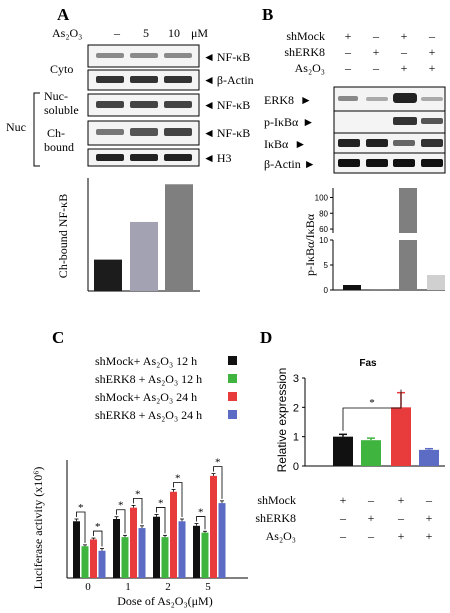 Image resolution: width=450 pixels, height=613 pixels. Describe the element at coordinates (117, 33) in the screenshot. I see `panel-a-dose-0: –` at that location.